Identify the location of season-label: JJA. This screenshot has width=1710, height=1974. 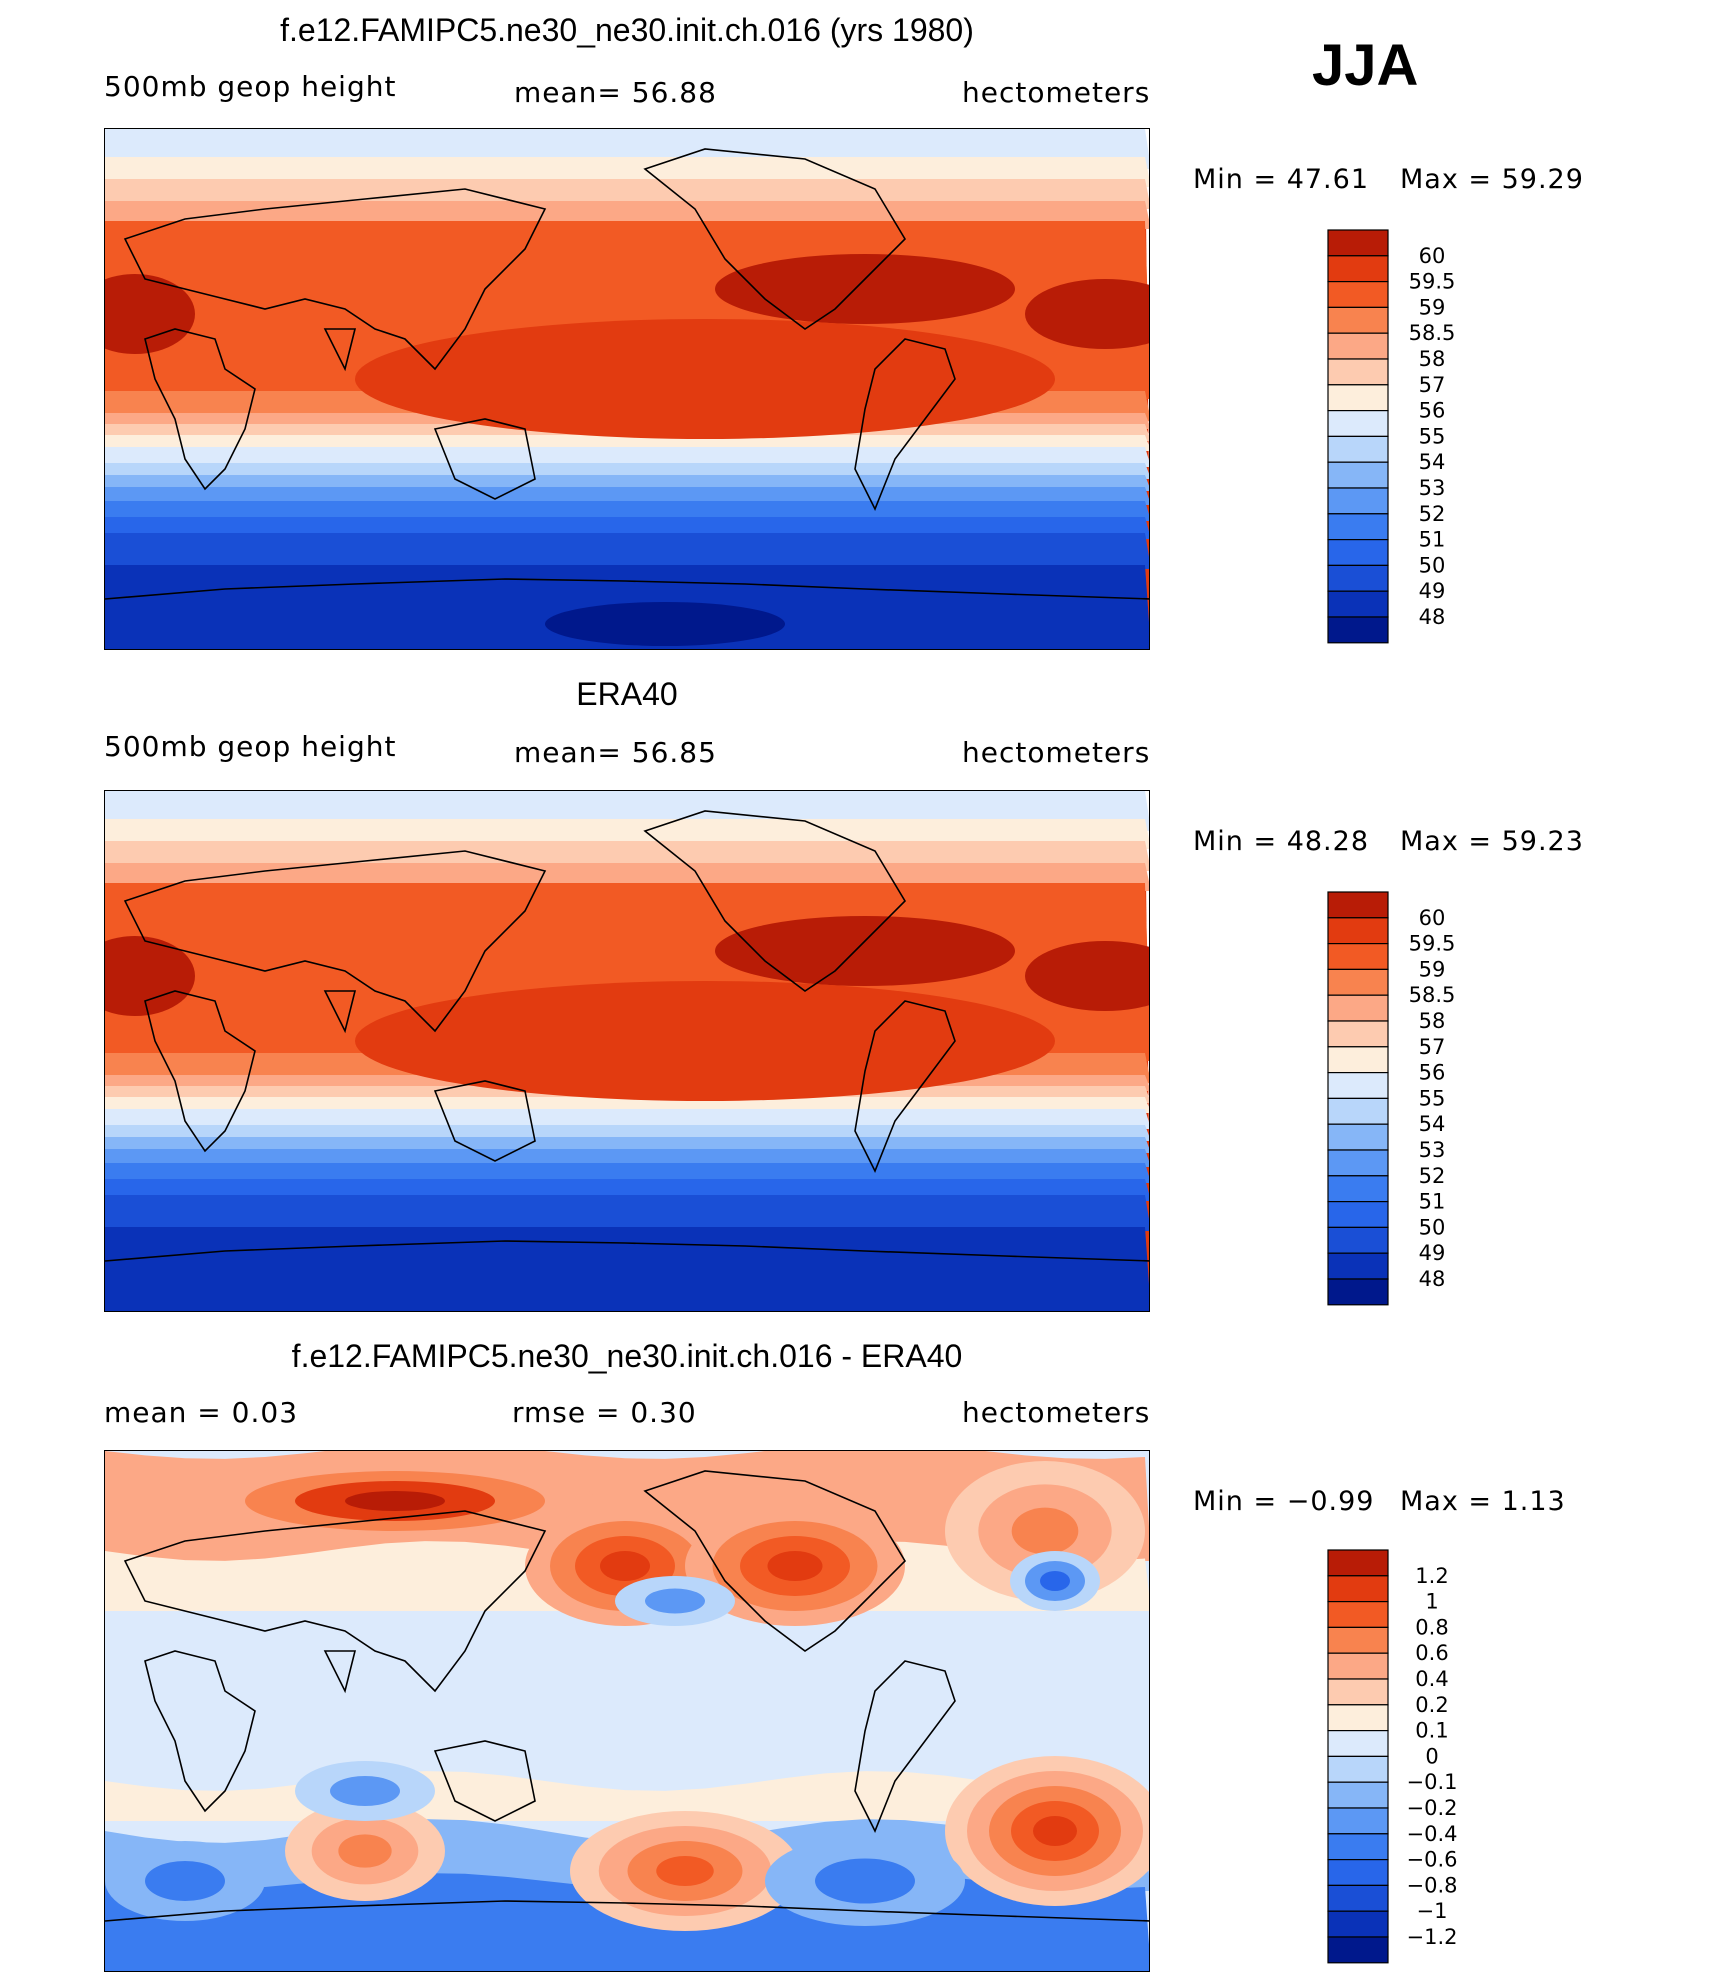
(1365, 65).